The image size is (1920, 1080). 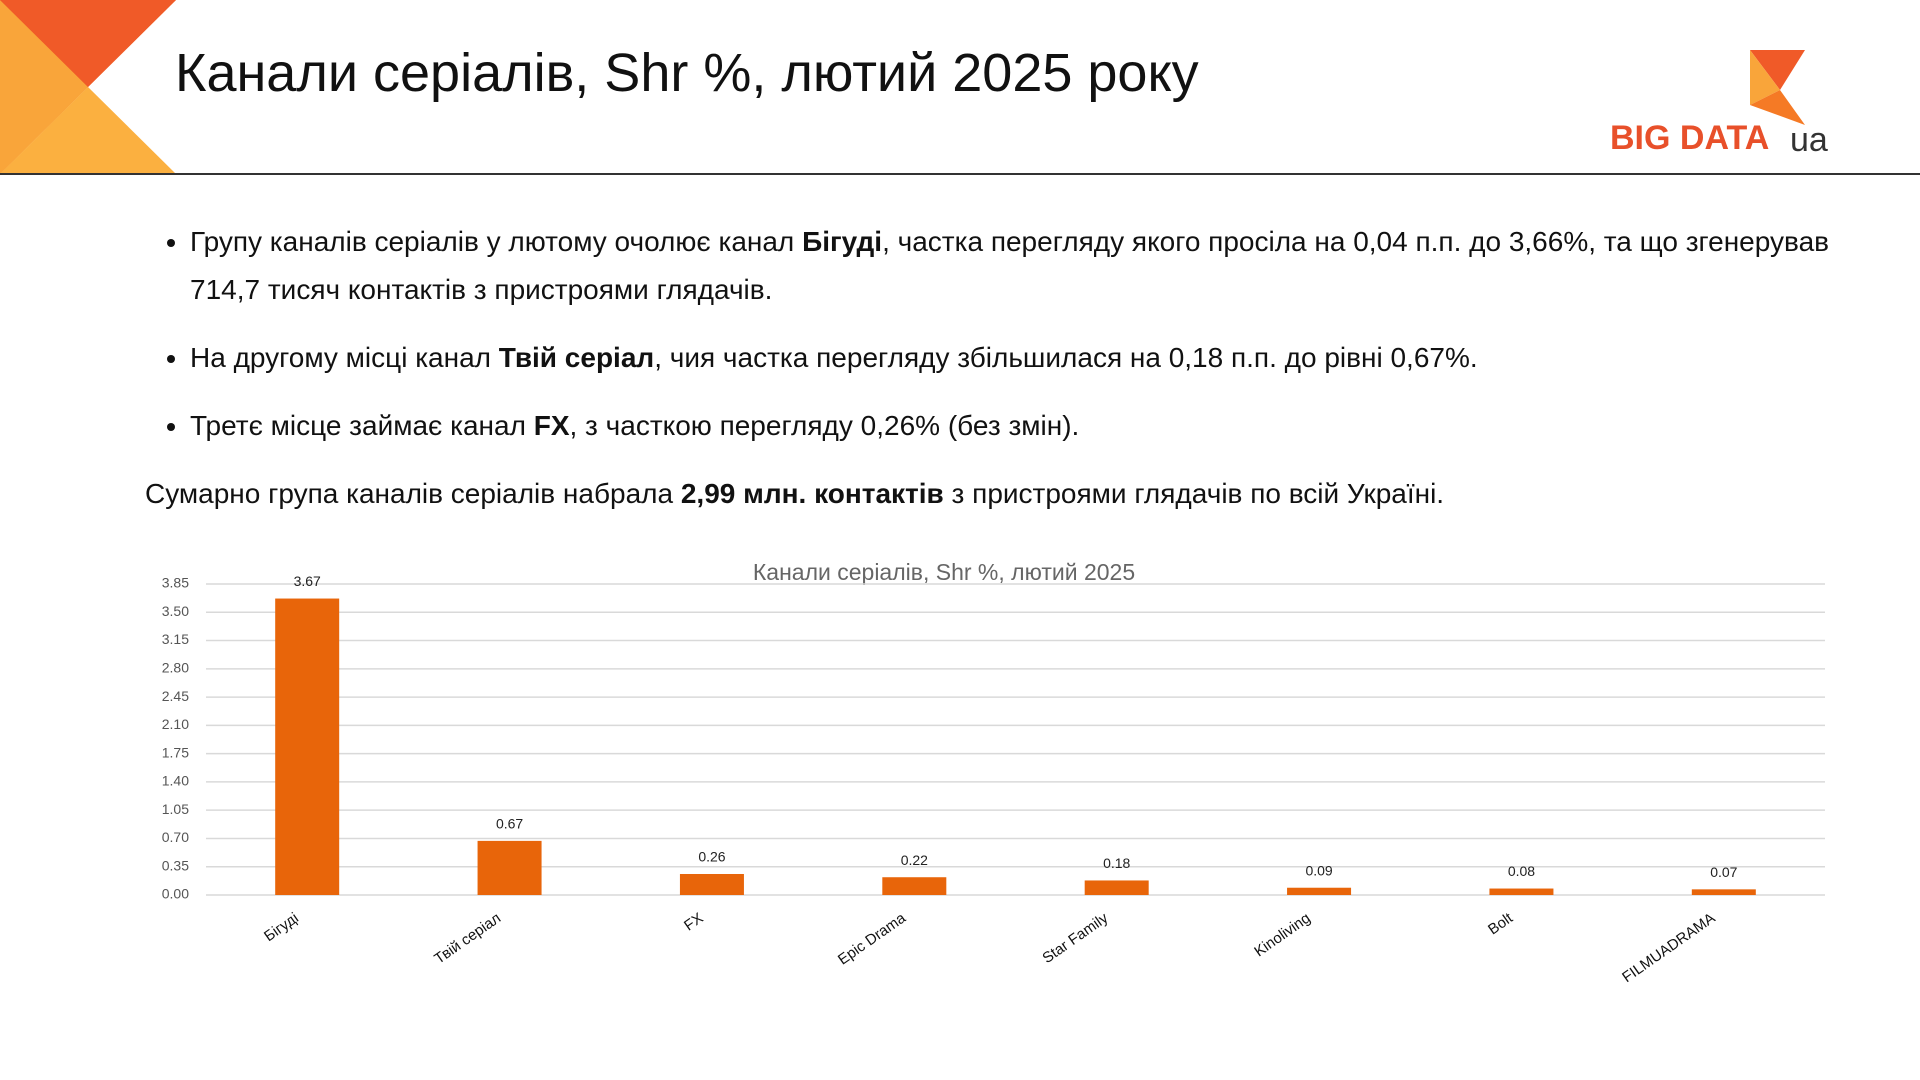 I want to click on y-tick-label: 1.05, so click(x=175, y=809).